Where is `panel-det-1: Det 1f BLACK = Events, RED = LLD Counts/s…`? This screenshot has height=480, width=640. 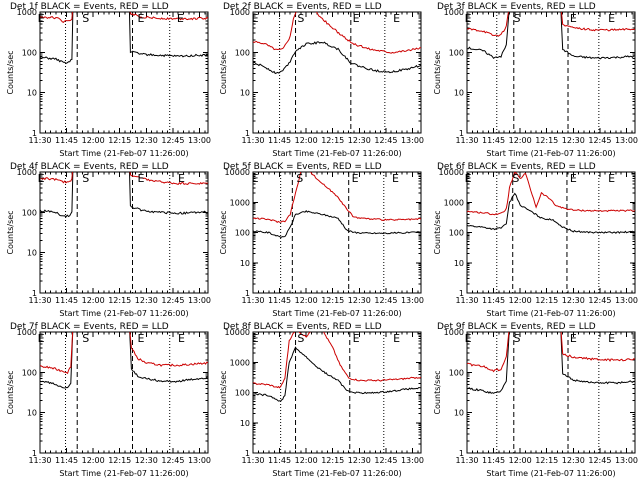
panel-det-1: Det 1f BLACK = Events, RED = LLD Counts/s… is located at coordinates (108, 80).